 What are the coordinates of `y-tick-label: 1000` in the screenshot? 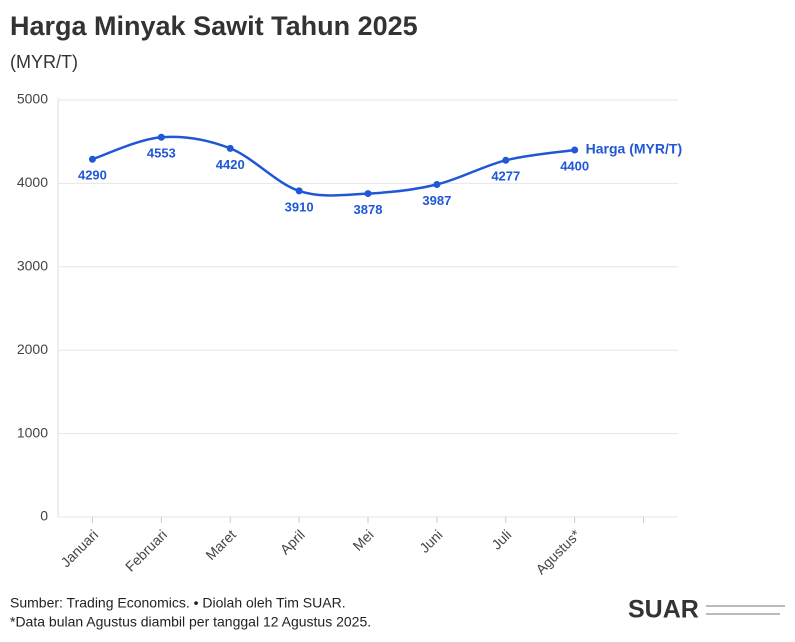 It's located at (32, 432).